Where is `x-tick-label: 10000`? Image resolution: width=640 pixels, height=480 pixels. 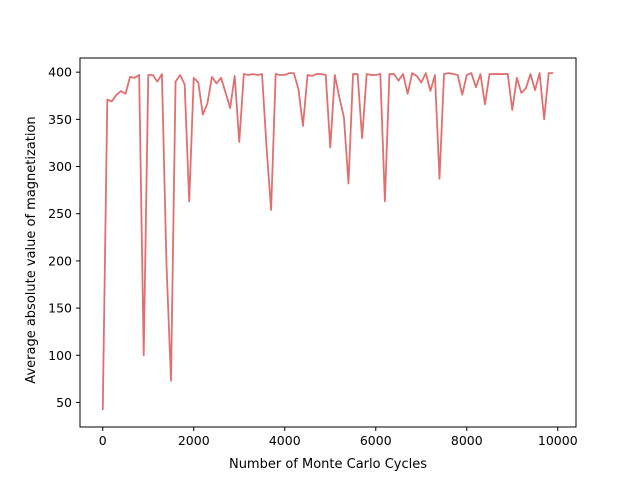
x-tick-label: 10000 is located at coordinates (558, 440).